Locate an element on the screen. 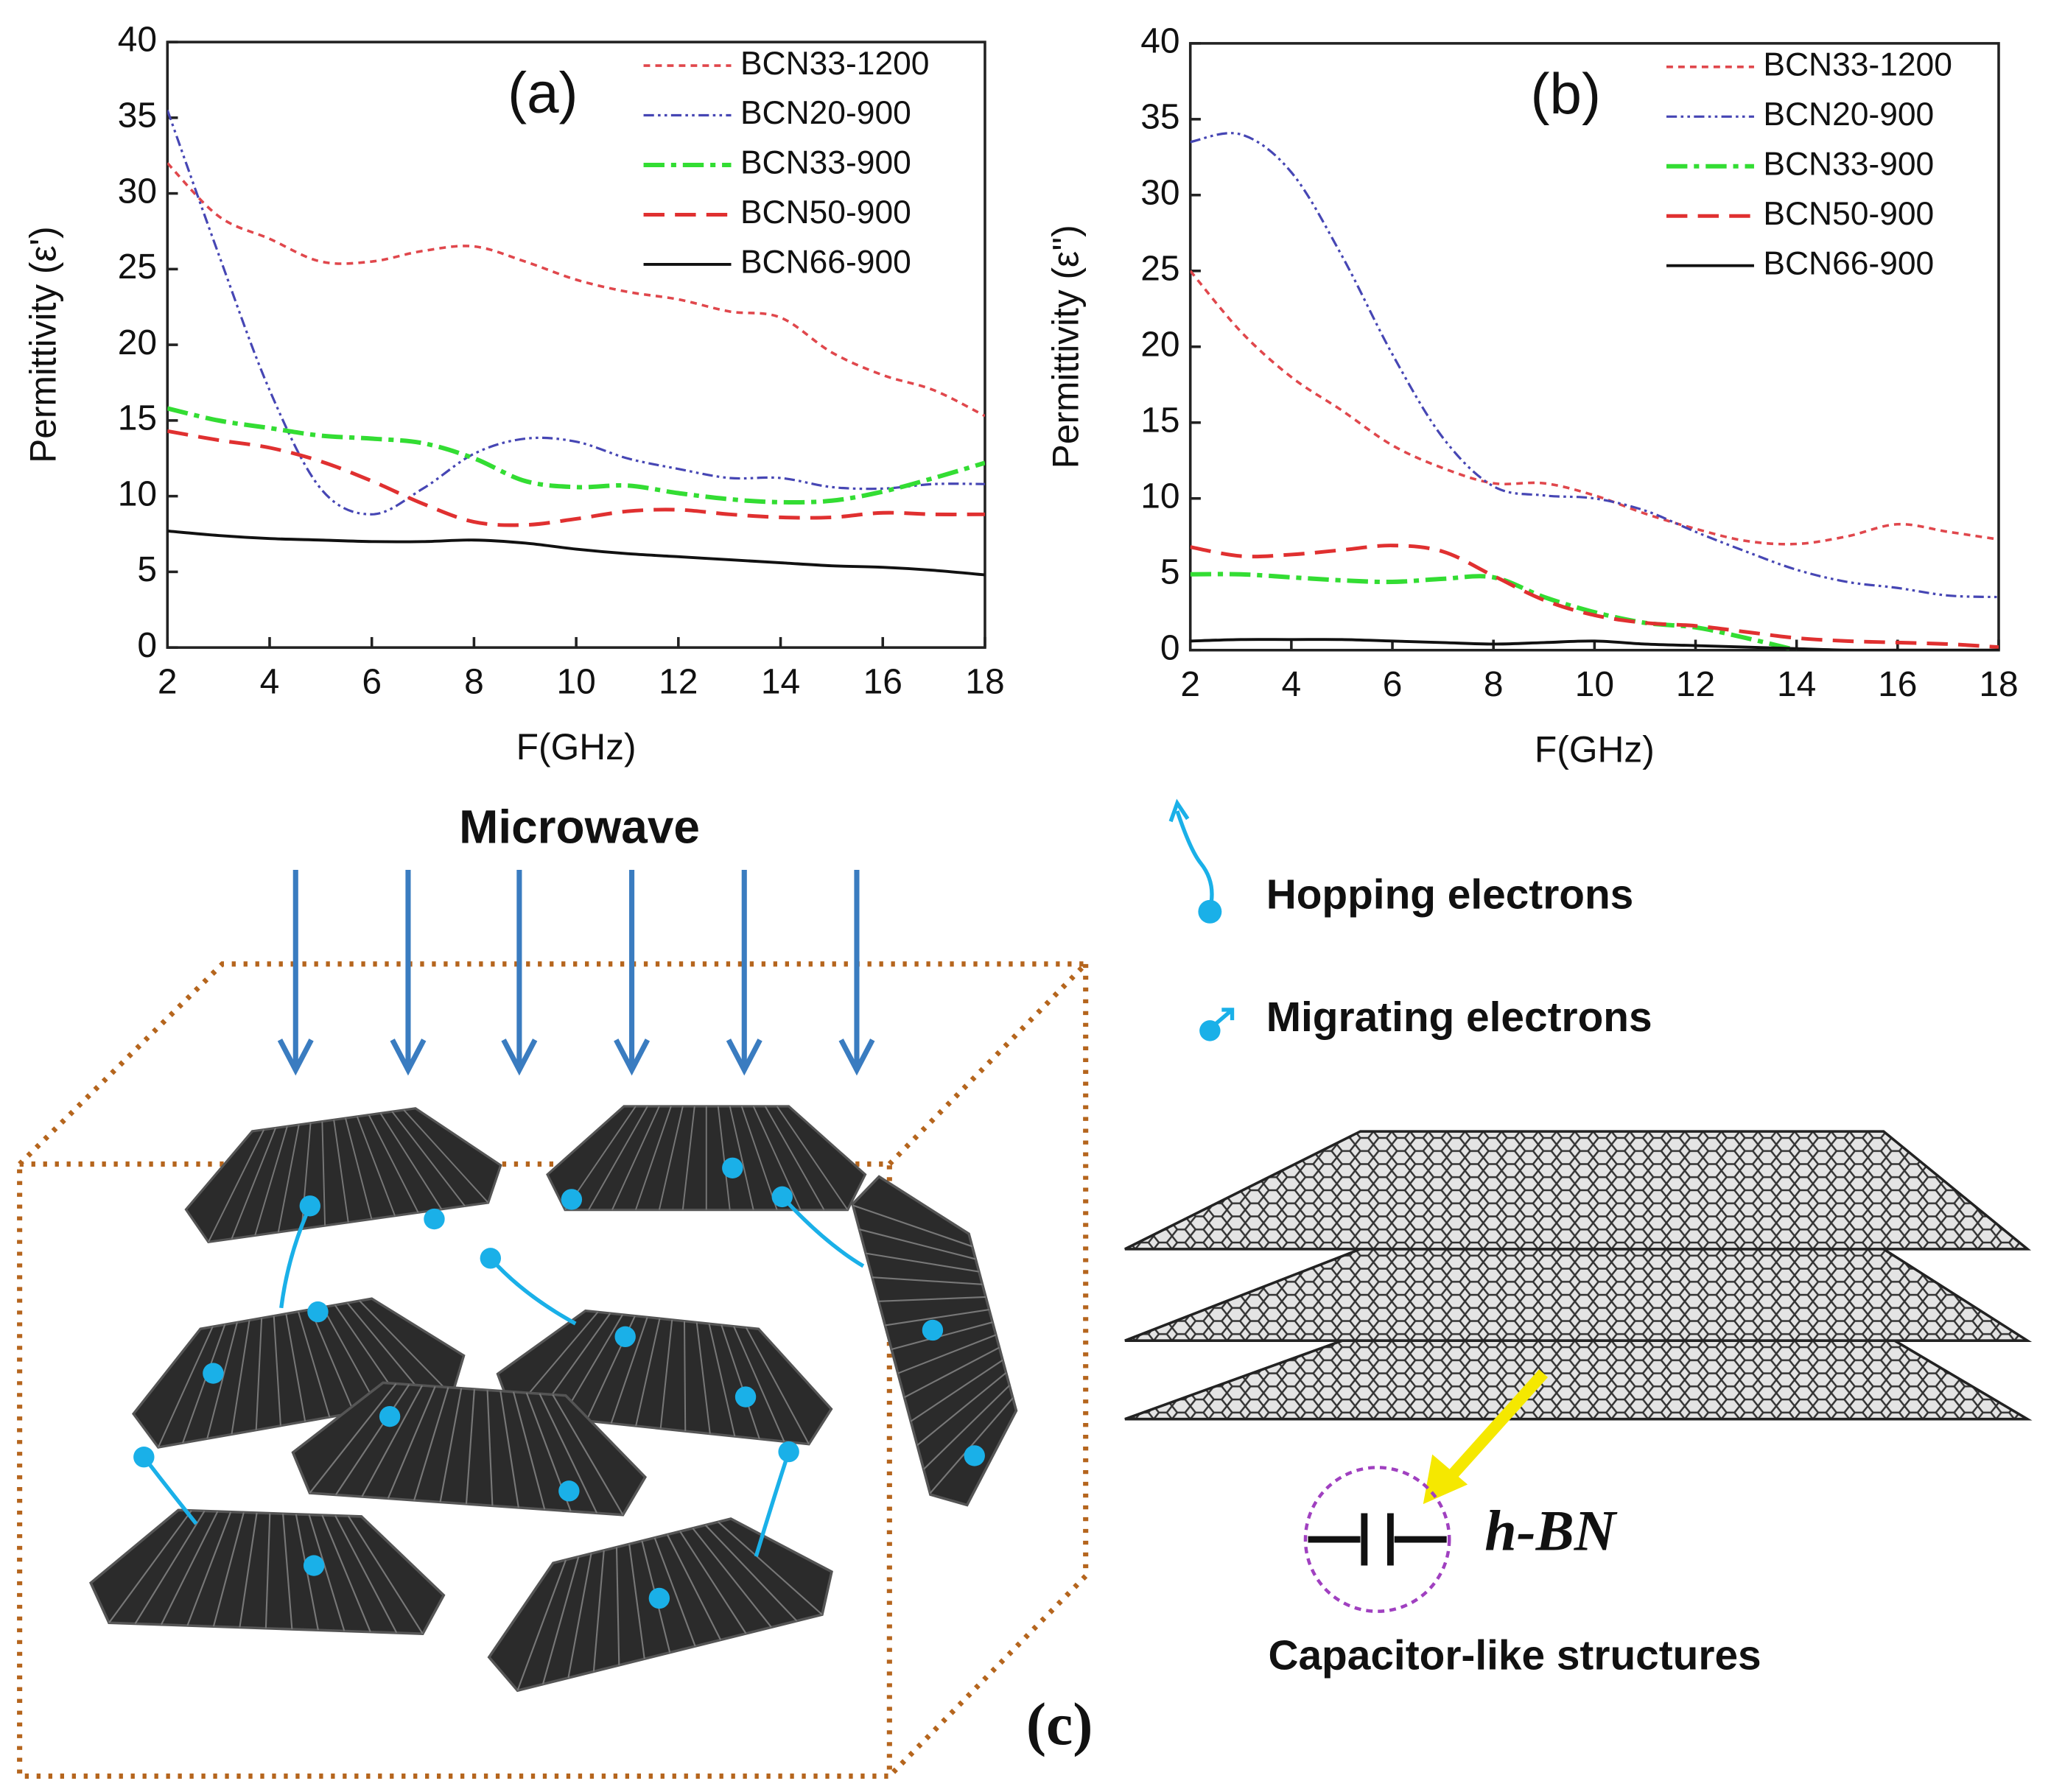 This screenshot has height=1792, width=2051. panel-label: (b) is located at coordinates (1566, 93).